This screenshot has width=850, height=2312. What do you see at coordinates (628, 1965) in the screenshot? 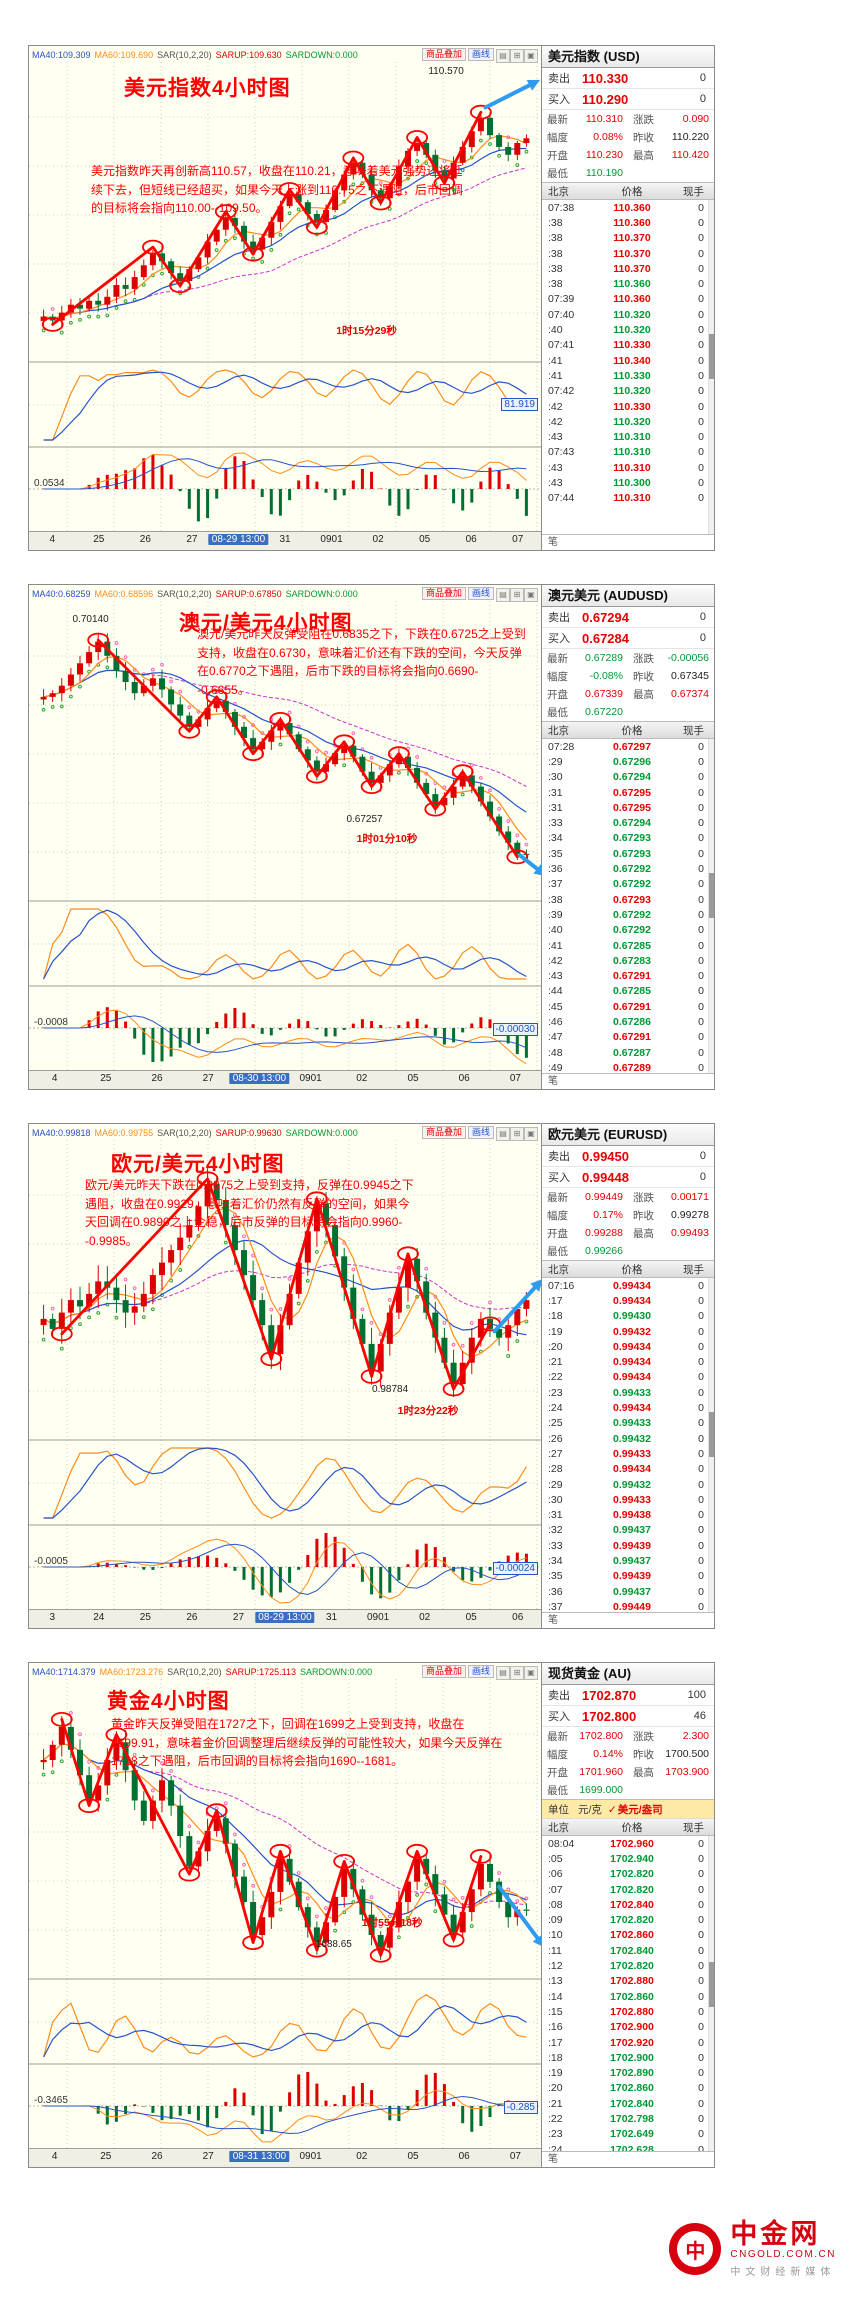
I see `tick-row: :12 1702.820 0` at bounding box center [628, 1965].